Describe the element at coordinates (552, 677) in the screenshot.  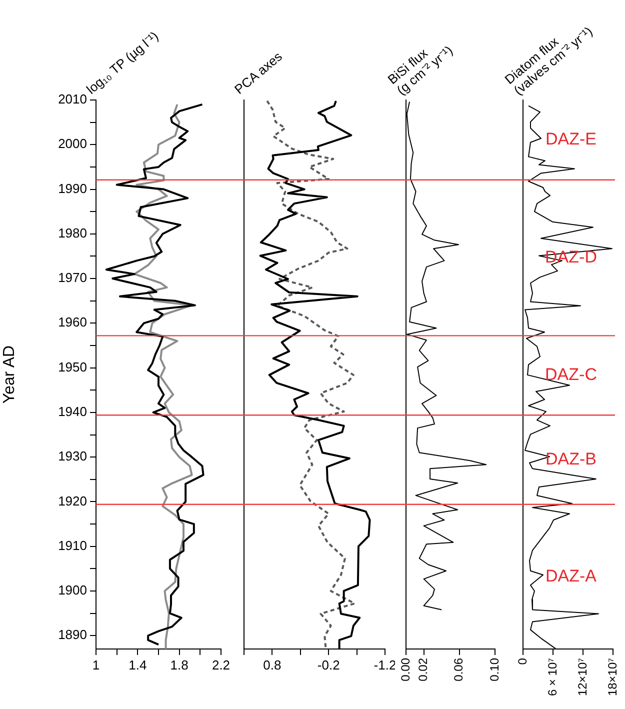
I see `x-tick-label: 6 × 10⁷` at that location.